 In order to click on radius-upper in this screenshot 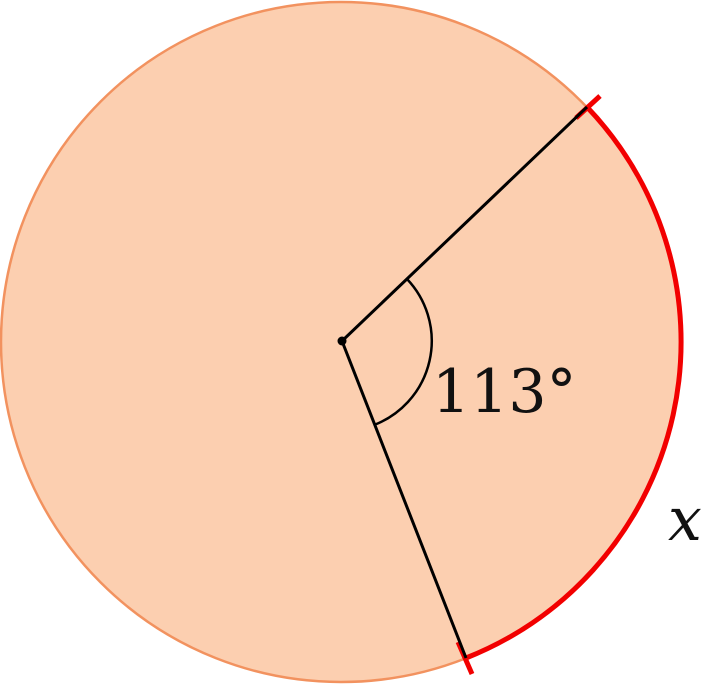, I will do `click(464, 224)`.